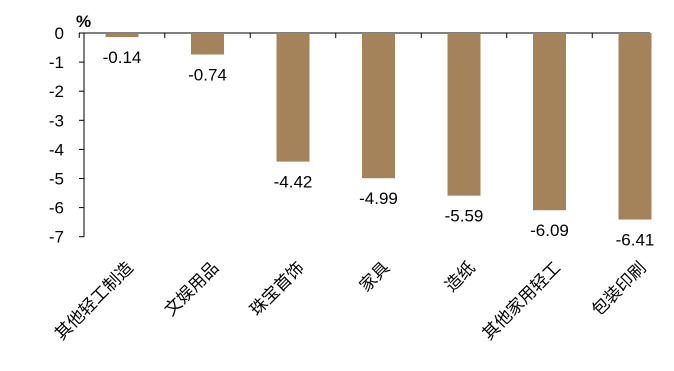 This screenshot has width=674, height=371. Describe the element at coordinates (460, 277) in the screenshot. I see `category-label: 造纸` at that location.